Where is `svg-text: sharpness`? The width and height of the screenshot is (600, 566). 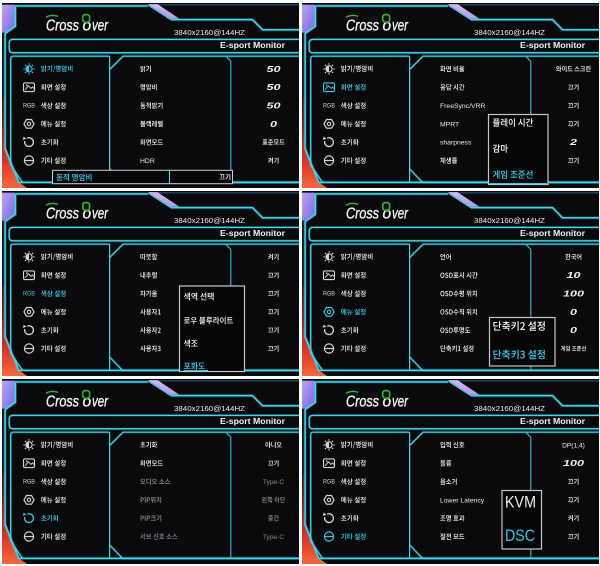 svg-text: sharpness is located at coordinates (456, 142).